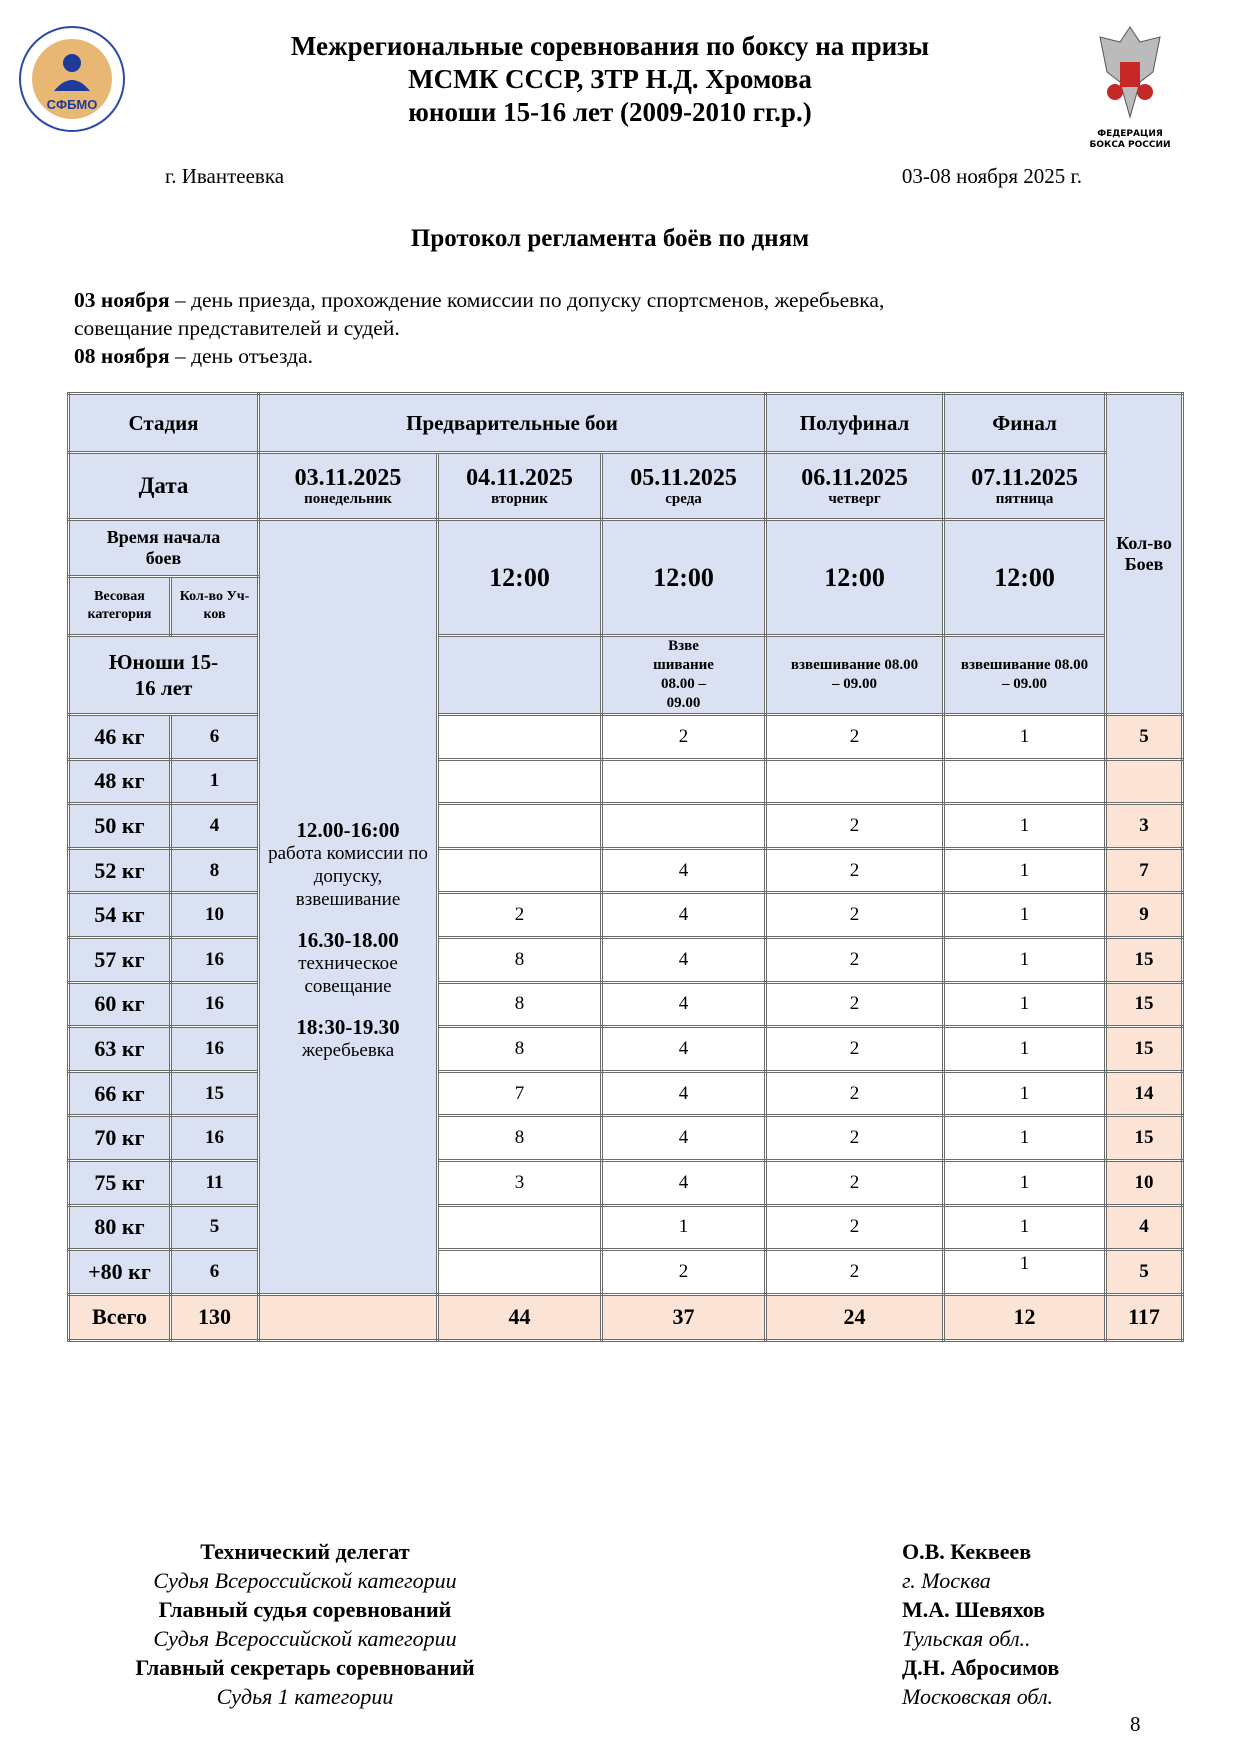  What do you see at coordinates (610, 238) in the screenshot?
I see `protocol-title: Протокол регламента боёв по дням` at bounding box center [610, 238].